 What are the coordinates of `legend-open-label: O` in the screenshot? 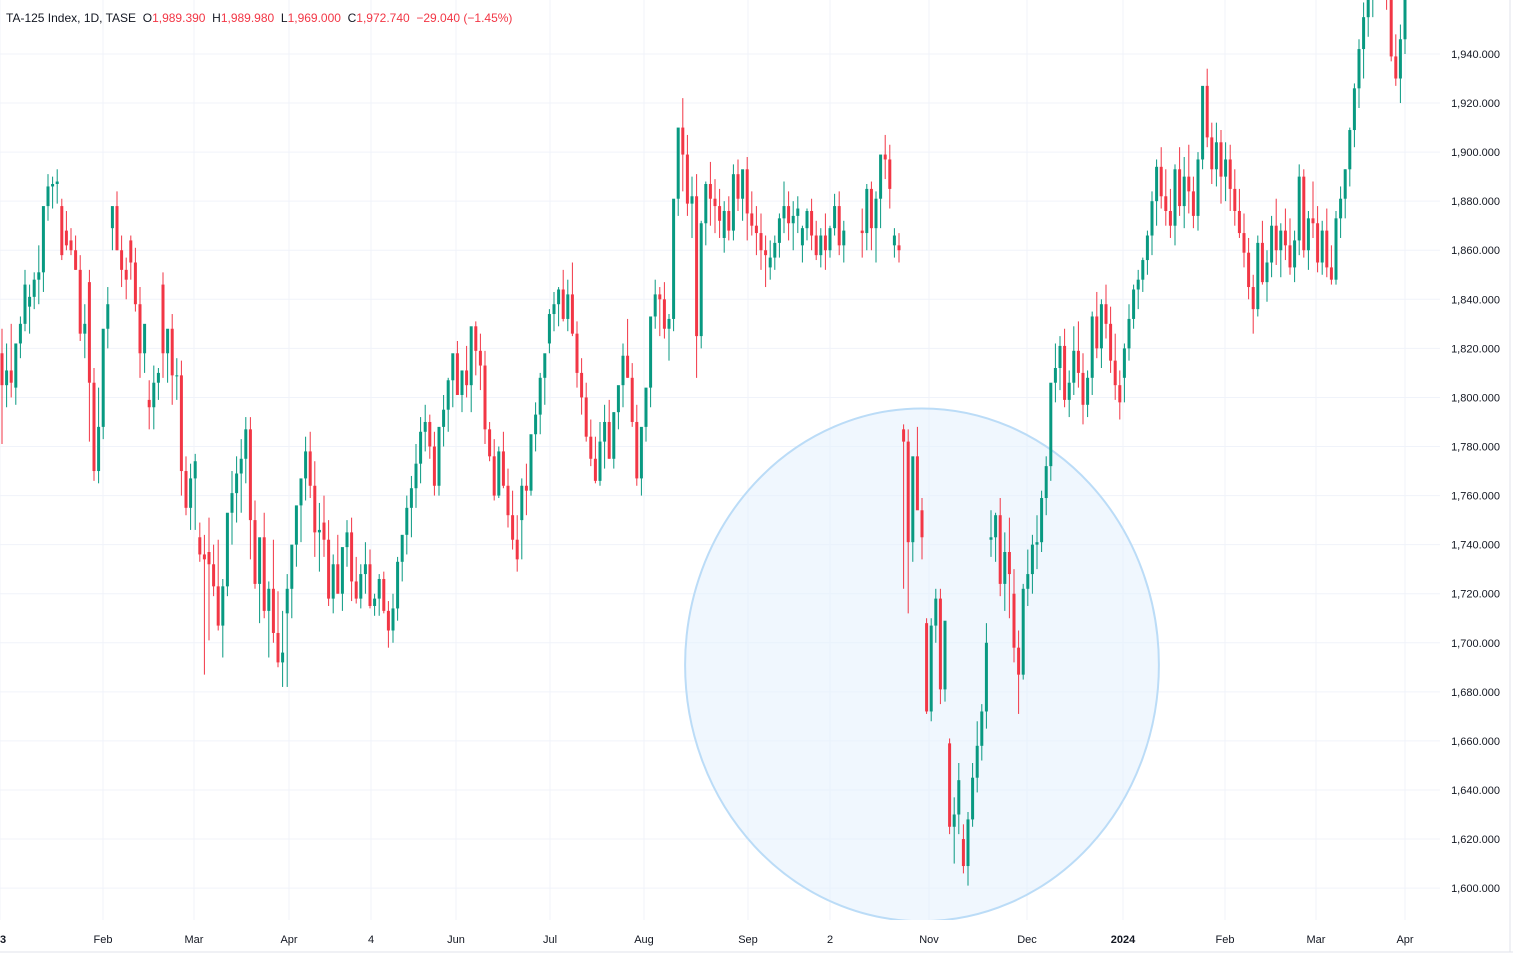 It's located at (147, 18).